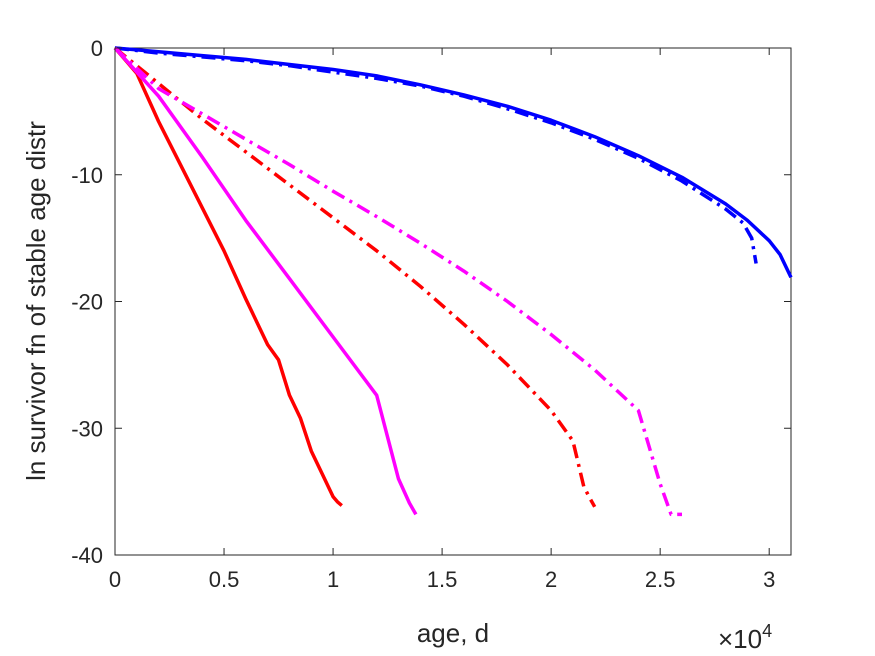 This screenshot has width=875, height=656. I want to click on y-axis-label: ln survivor fn of stable age distr, so click(36, 301).